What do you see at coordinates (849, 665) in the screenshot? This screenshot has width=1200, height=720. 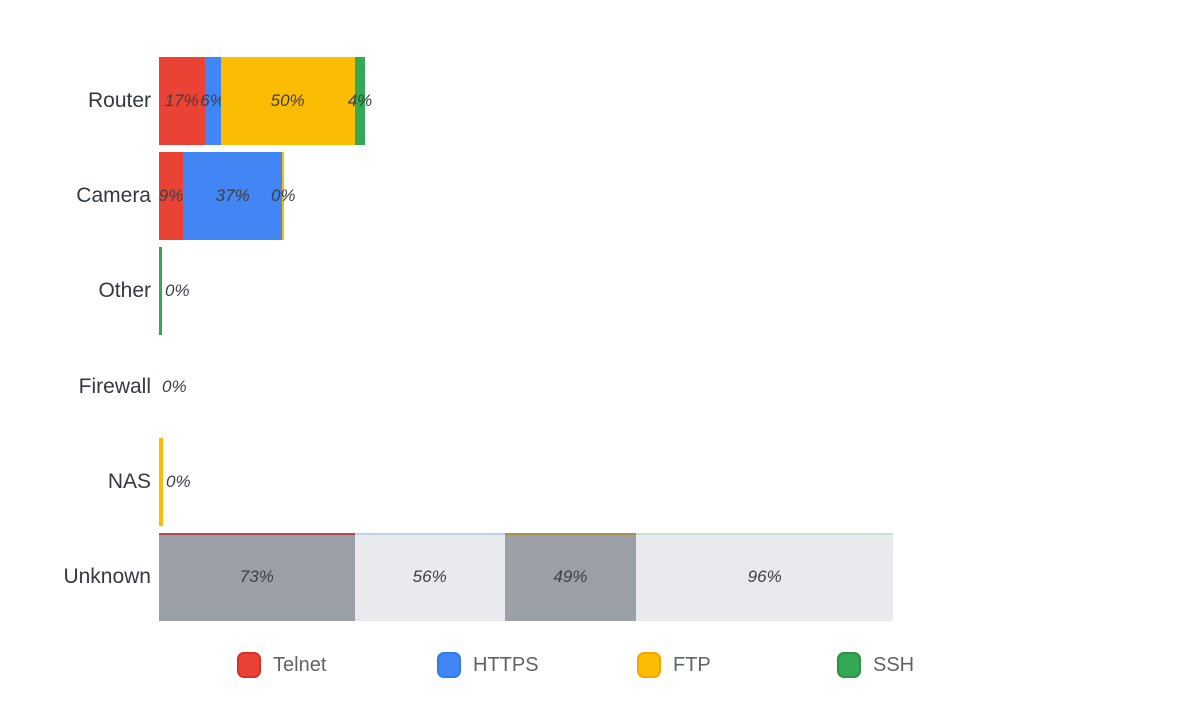 I see `legend-swatch-ssh-icon` at bounding box center [849, 665].